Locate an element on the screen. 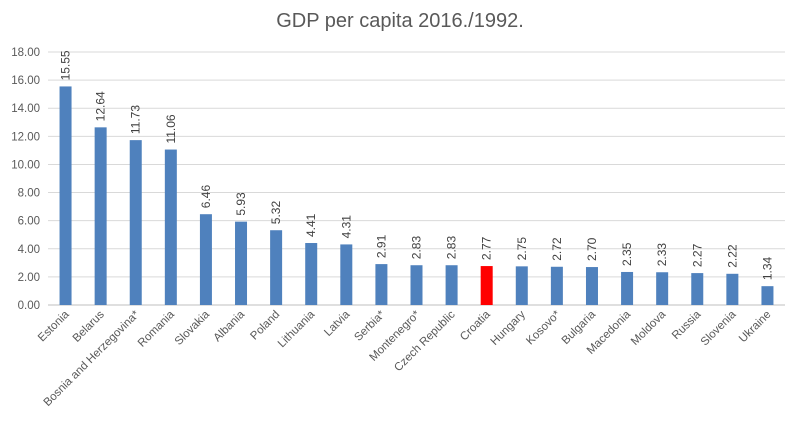 The width and height of the screenshot is (800, 428). data-label: 2.77 is located at coordinates (487, 248).